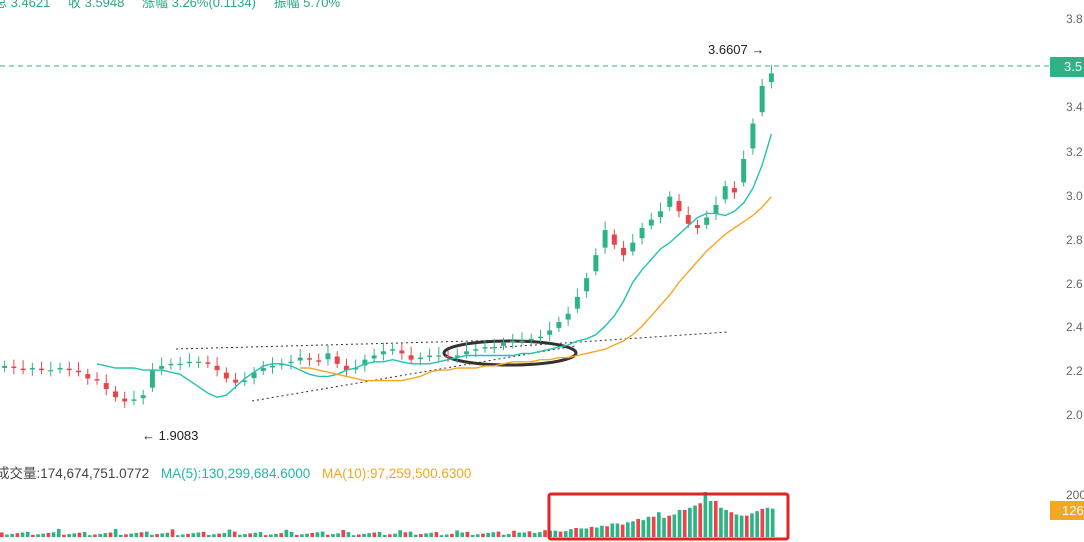 This screenshot has width=1084, height=542. What do you see at coordinates (397, 473) in the screenshot?
I see `volume-ma10: MA(10):97,259,500.6300` at bounding box center [397, 473].